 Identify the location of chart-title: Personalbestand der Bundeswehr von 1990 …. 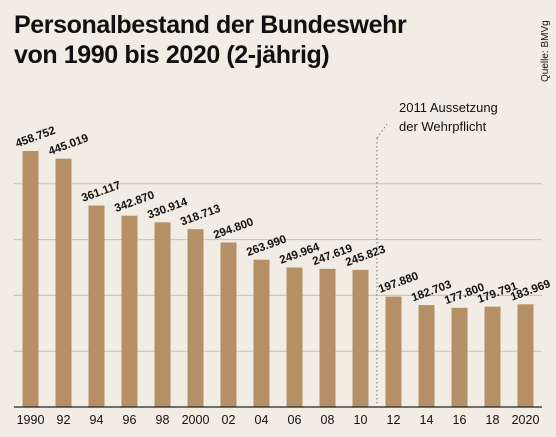
(210, 40).